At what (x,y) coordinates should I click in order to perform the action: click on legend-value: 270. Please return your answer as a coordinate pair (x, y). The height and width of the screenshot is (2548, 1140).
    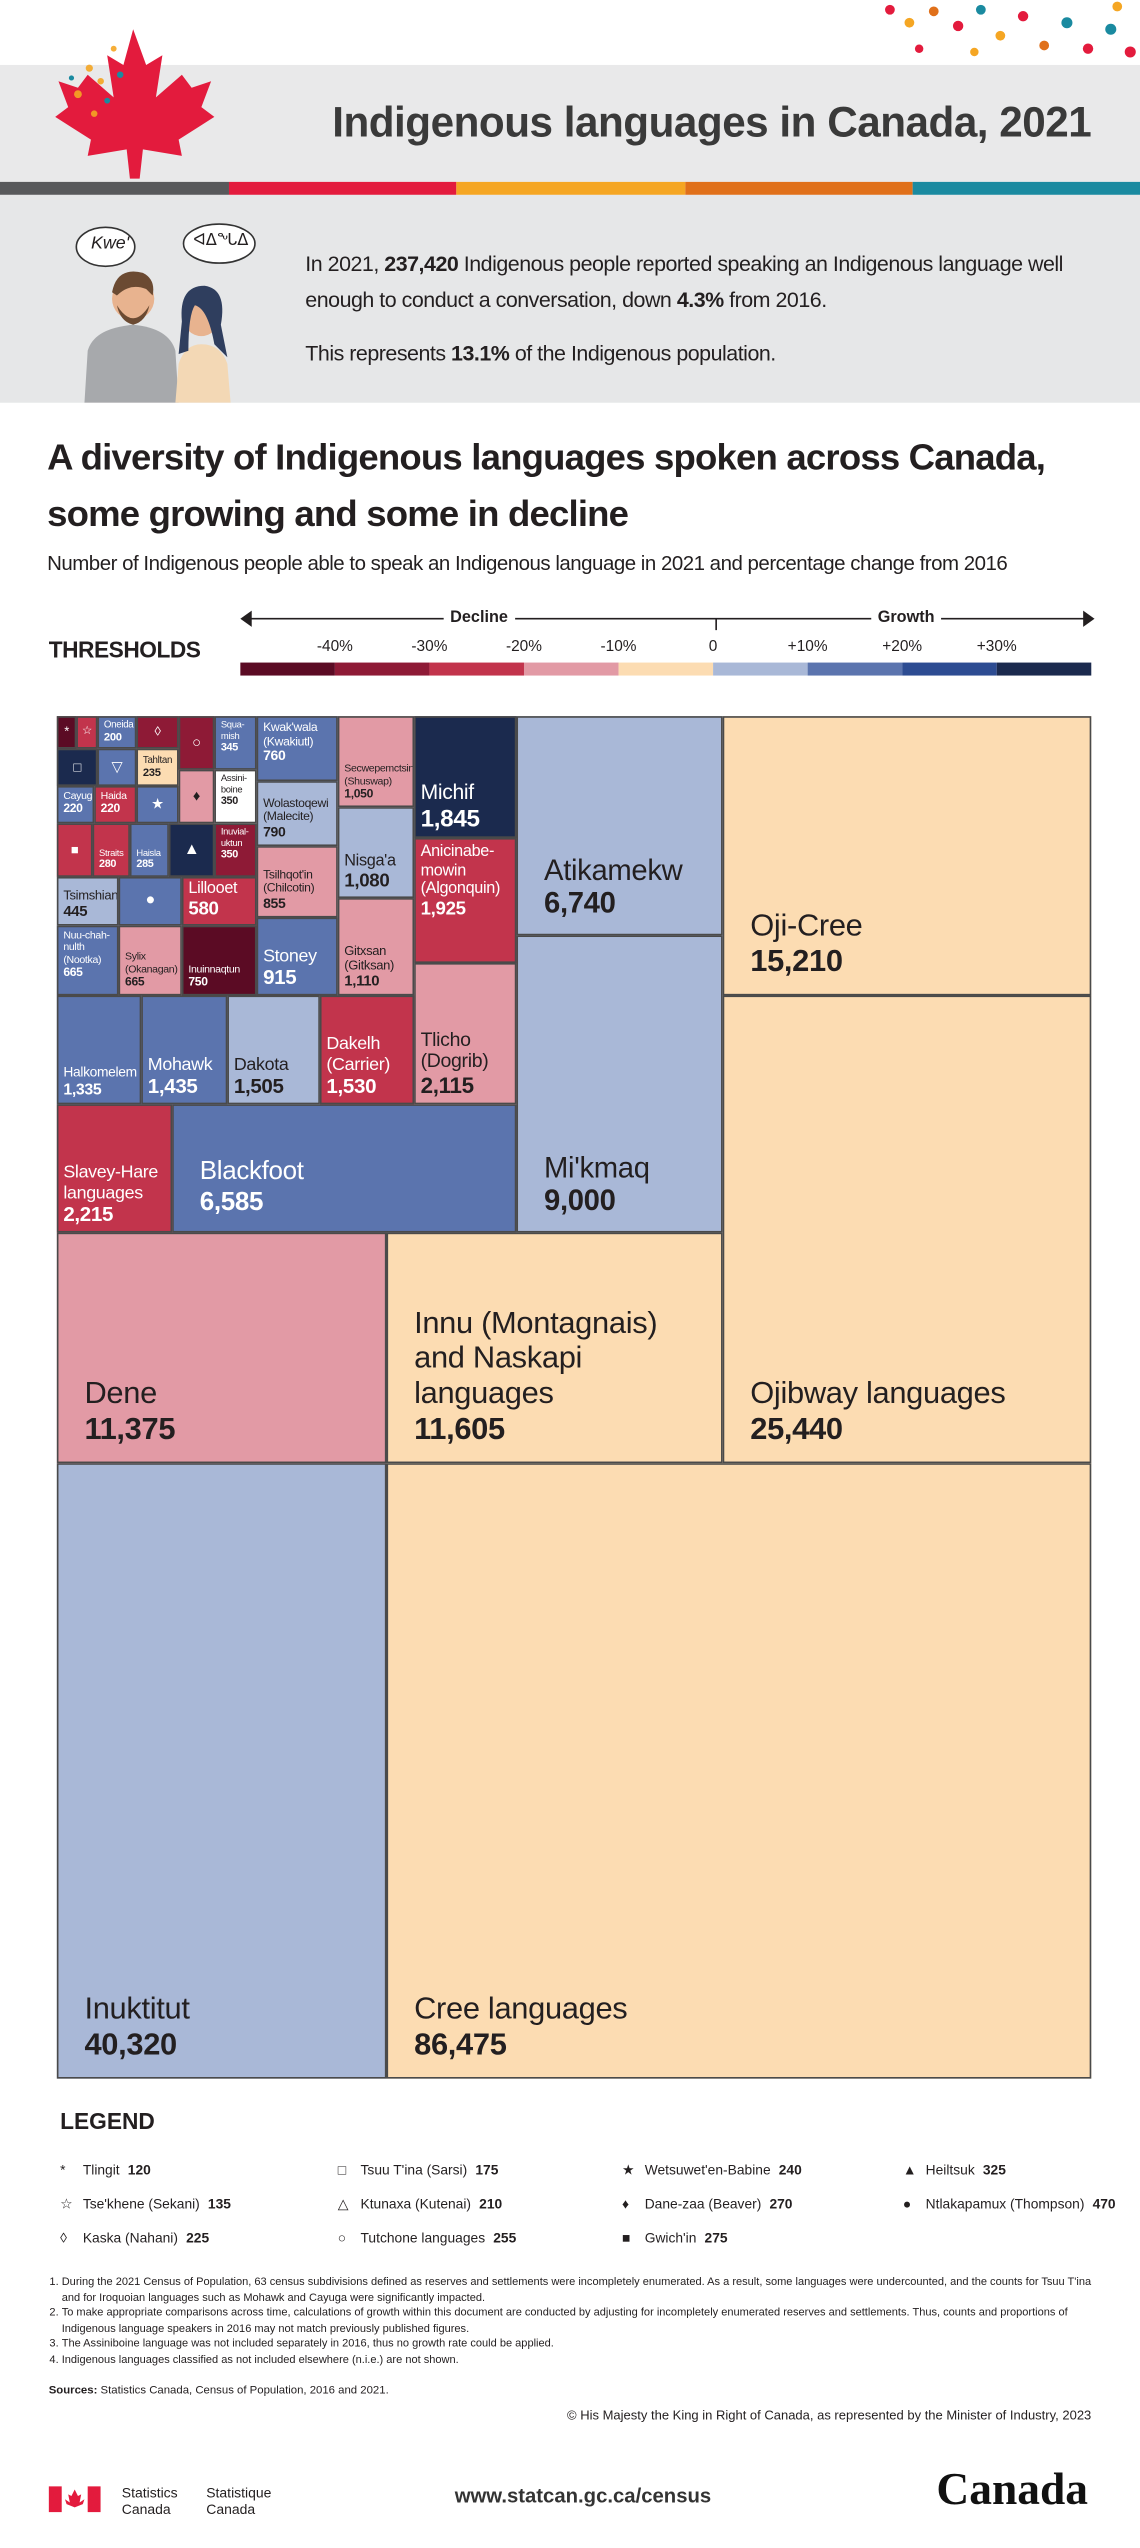
    Looking at the image, I should click on (781, 2203).